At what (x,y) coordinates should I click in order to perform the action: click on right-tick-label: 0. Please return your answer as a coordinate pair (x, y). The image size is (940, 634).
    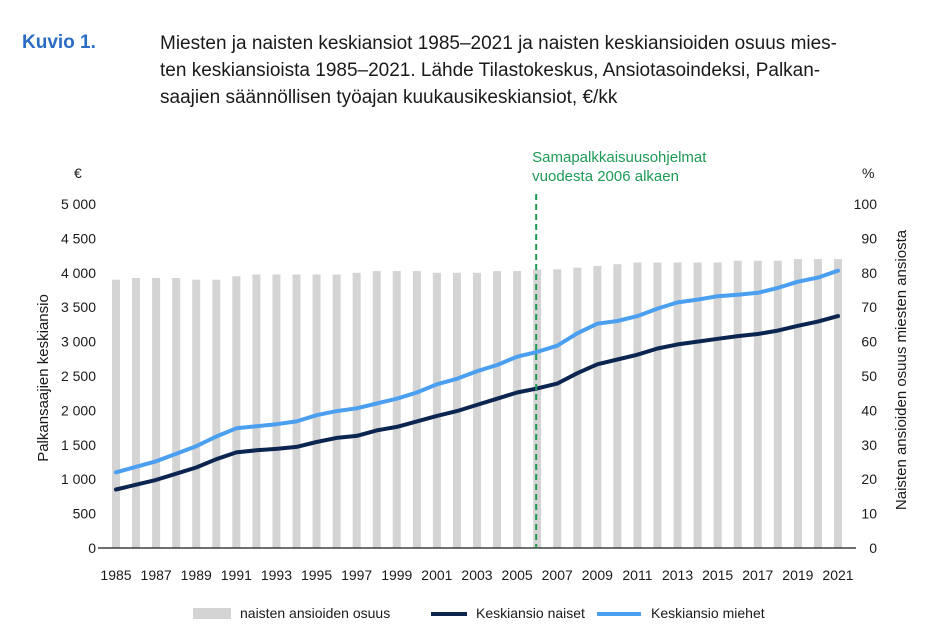
    Looking at the image, I should click on (873, 548).